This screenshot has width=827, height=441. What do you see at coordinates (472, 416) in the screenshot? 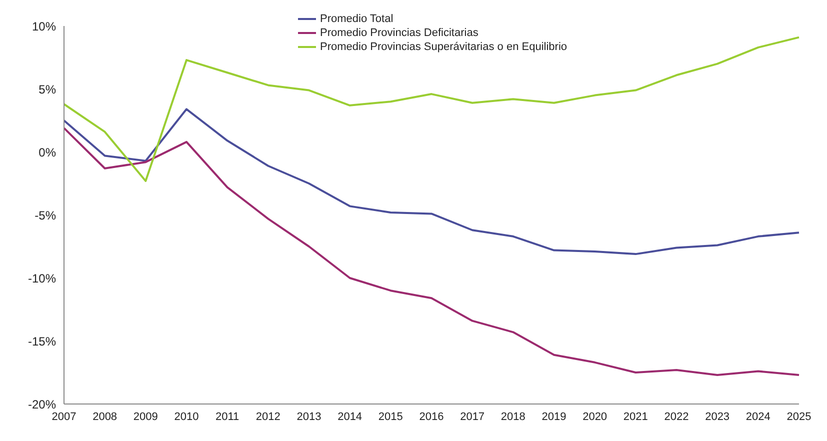
I see `x-tick-label: 2017` at bounding box center [472, 416].